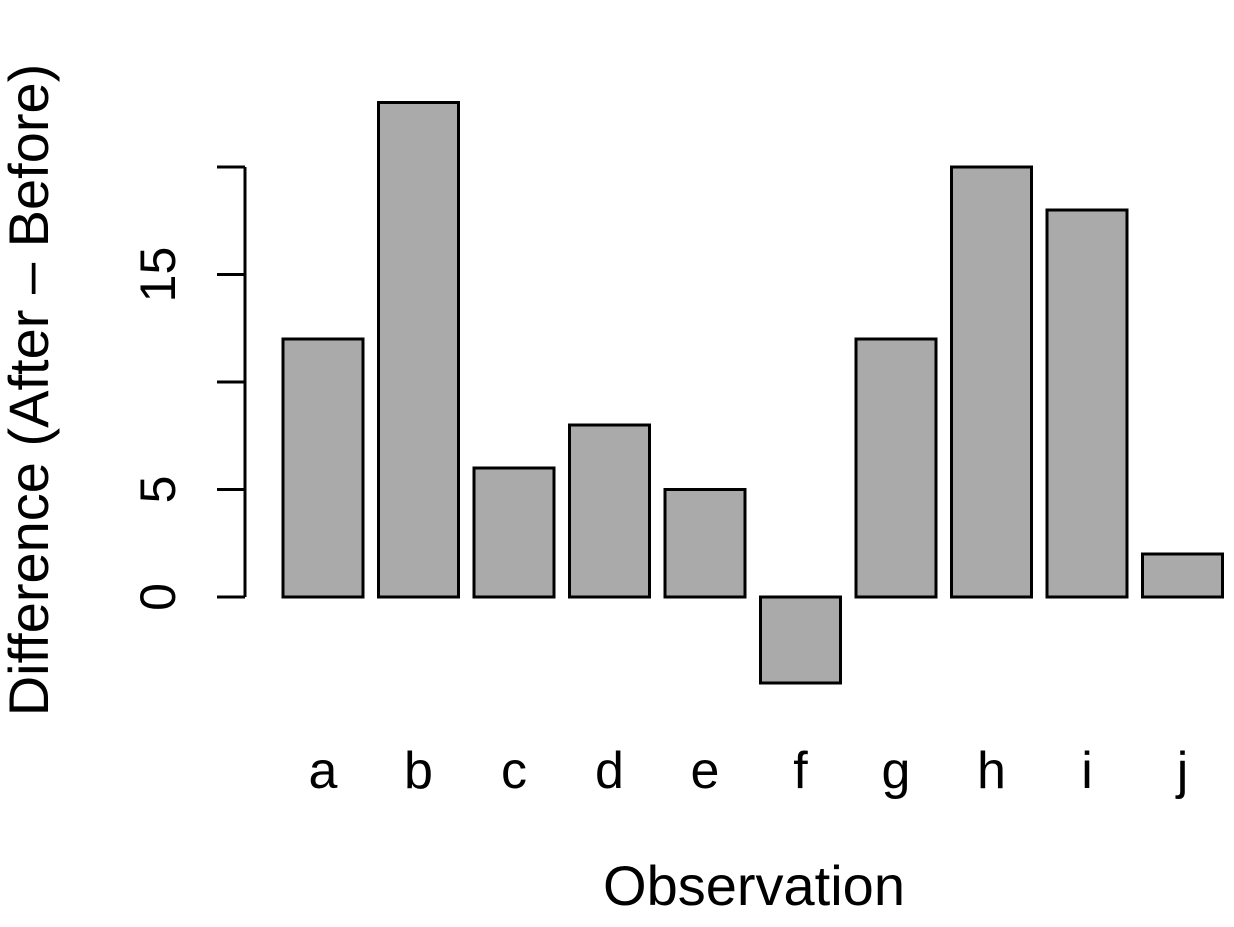 This screenshot has width=1234, height=927. I want to click on x-axis-title: Observation, so click(754, 885).